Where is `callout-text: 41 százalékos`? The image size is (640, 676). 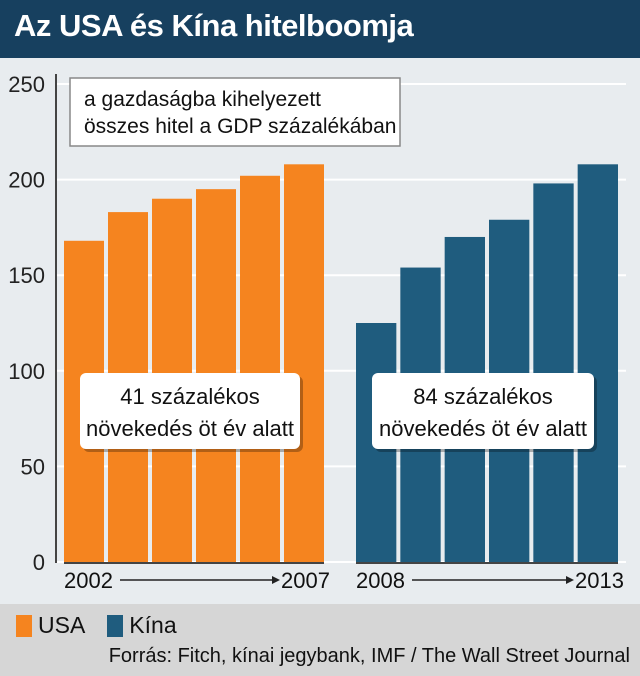
callout-text: 41 százalékos is located at coordinates (189, 396).